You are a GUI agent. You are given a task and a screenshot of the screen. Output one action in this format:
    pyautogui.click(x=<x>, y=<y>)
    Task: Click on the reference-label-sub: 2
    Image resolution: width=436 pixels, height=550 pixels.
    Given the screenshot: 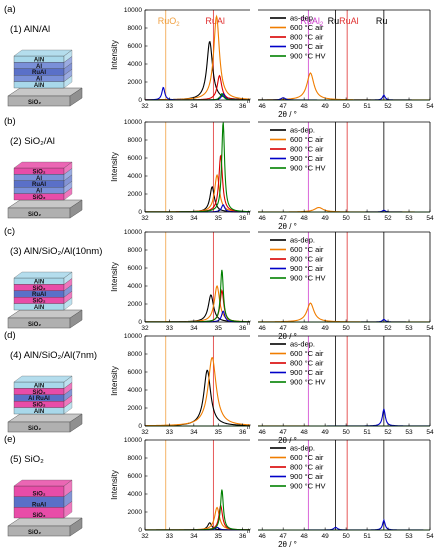 What is the action you would take?
    pyautogui.click(x=178, y=25)
    